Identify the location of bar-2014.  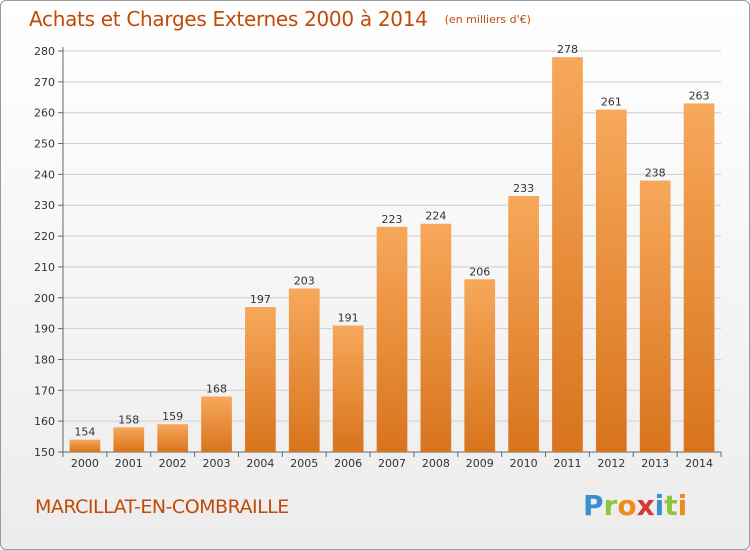
(699, 277).